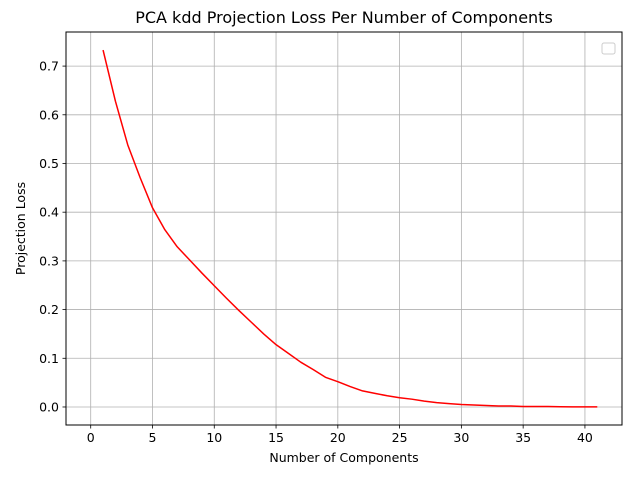 This screenshot has width=640, height=480. What do you see at coordinates (49, 358) in the screenshot?
I see `y-tick-label: 0.1` at bounding box center [49, 358].